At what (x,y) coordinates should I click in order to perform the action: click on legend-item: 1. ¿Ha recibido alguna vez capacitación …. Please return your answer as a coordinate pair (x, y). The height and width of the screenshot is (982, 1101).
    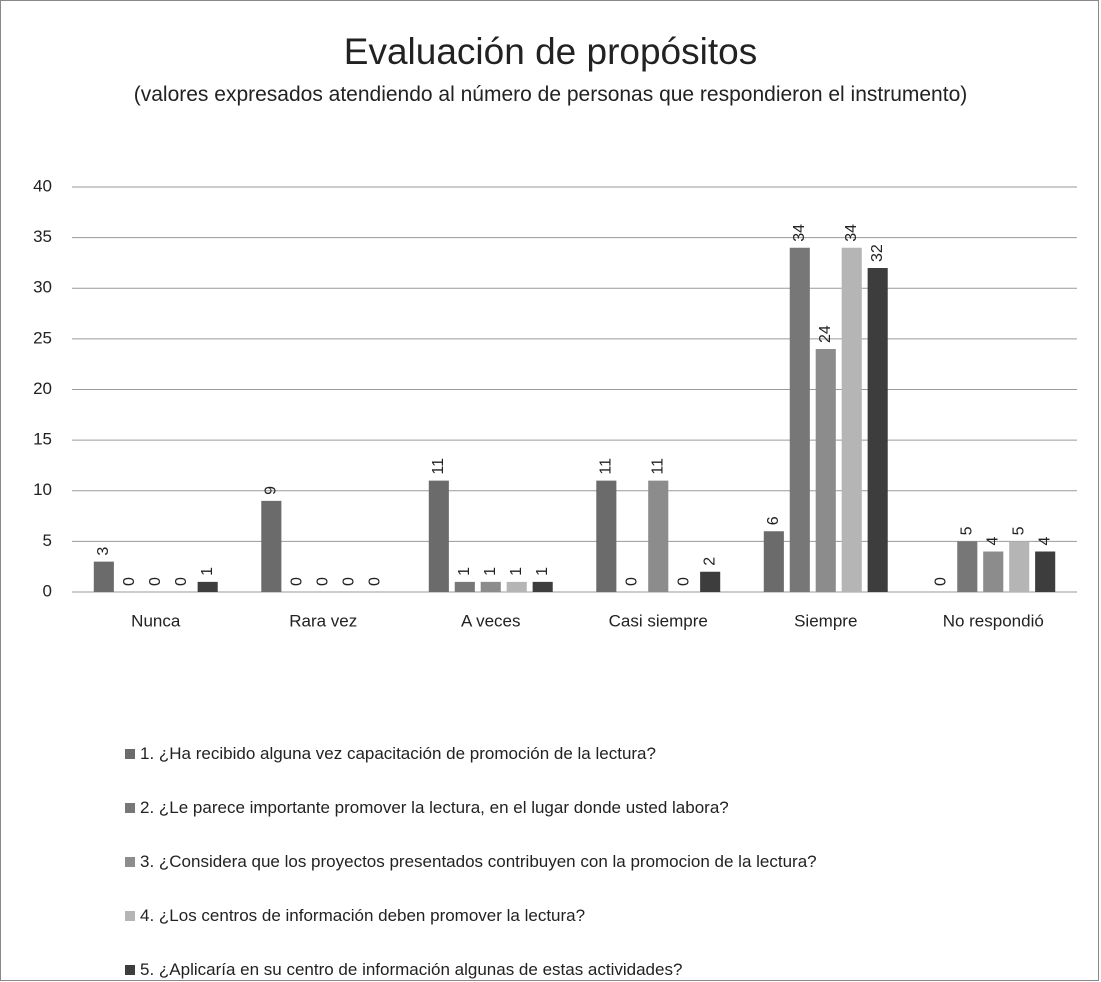
    Looking at the image, I should click on (471, 754).